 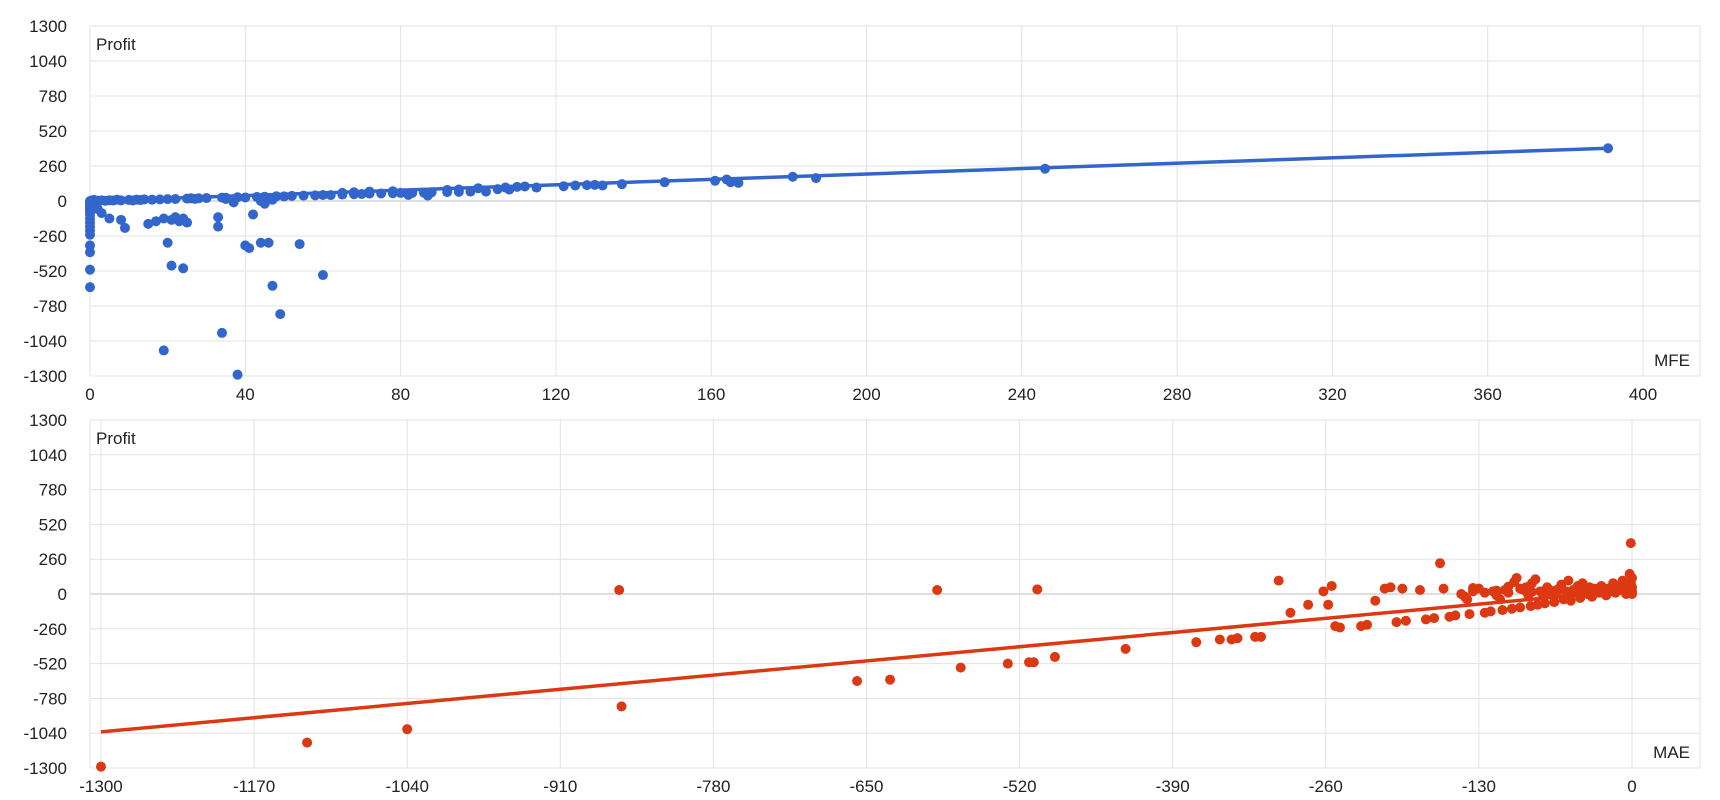 What do you see at coordinates (1488, 394) in the screenshot?
I see `x-tick-label: 360` at bounding box center [1488, 394].